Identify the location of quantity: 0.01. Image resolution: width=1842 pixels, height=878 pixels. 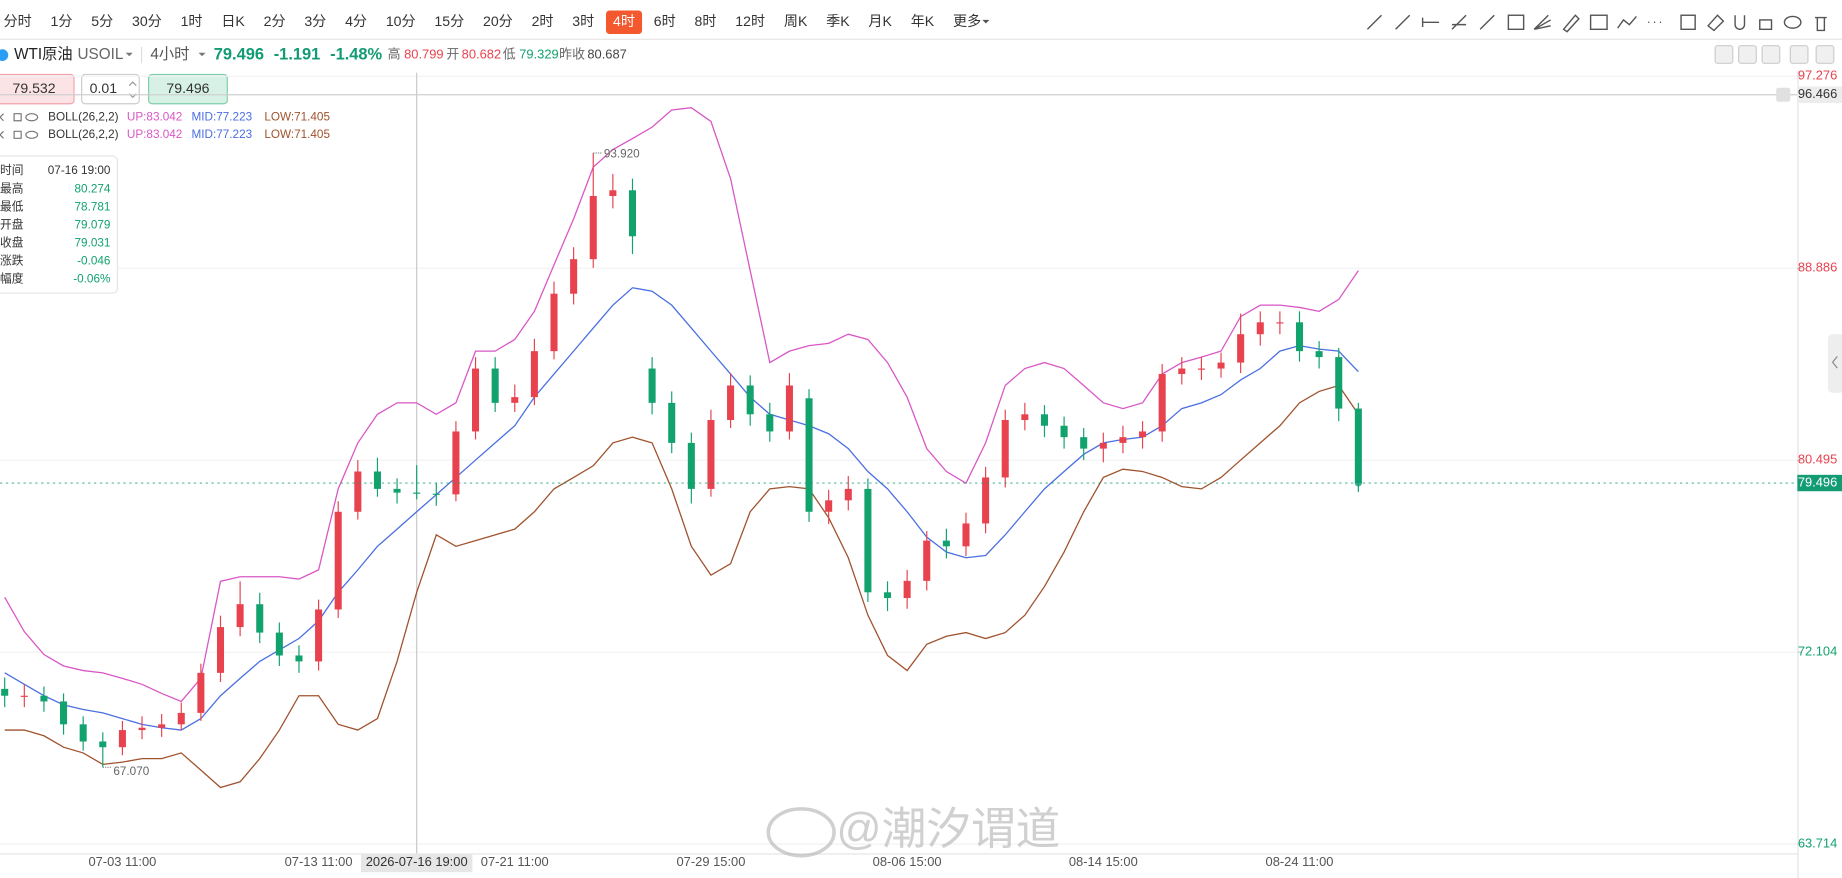
(104, 88).